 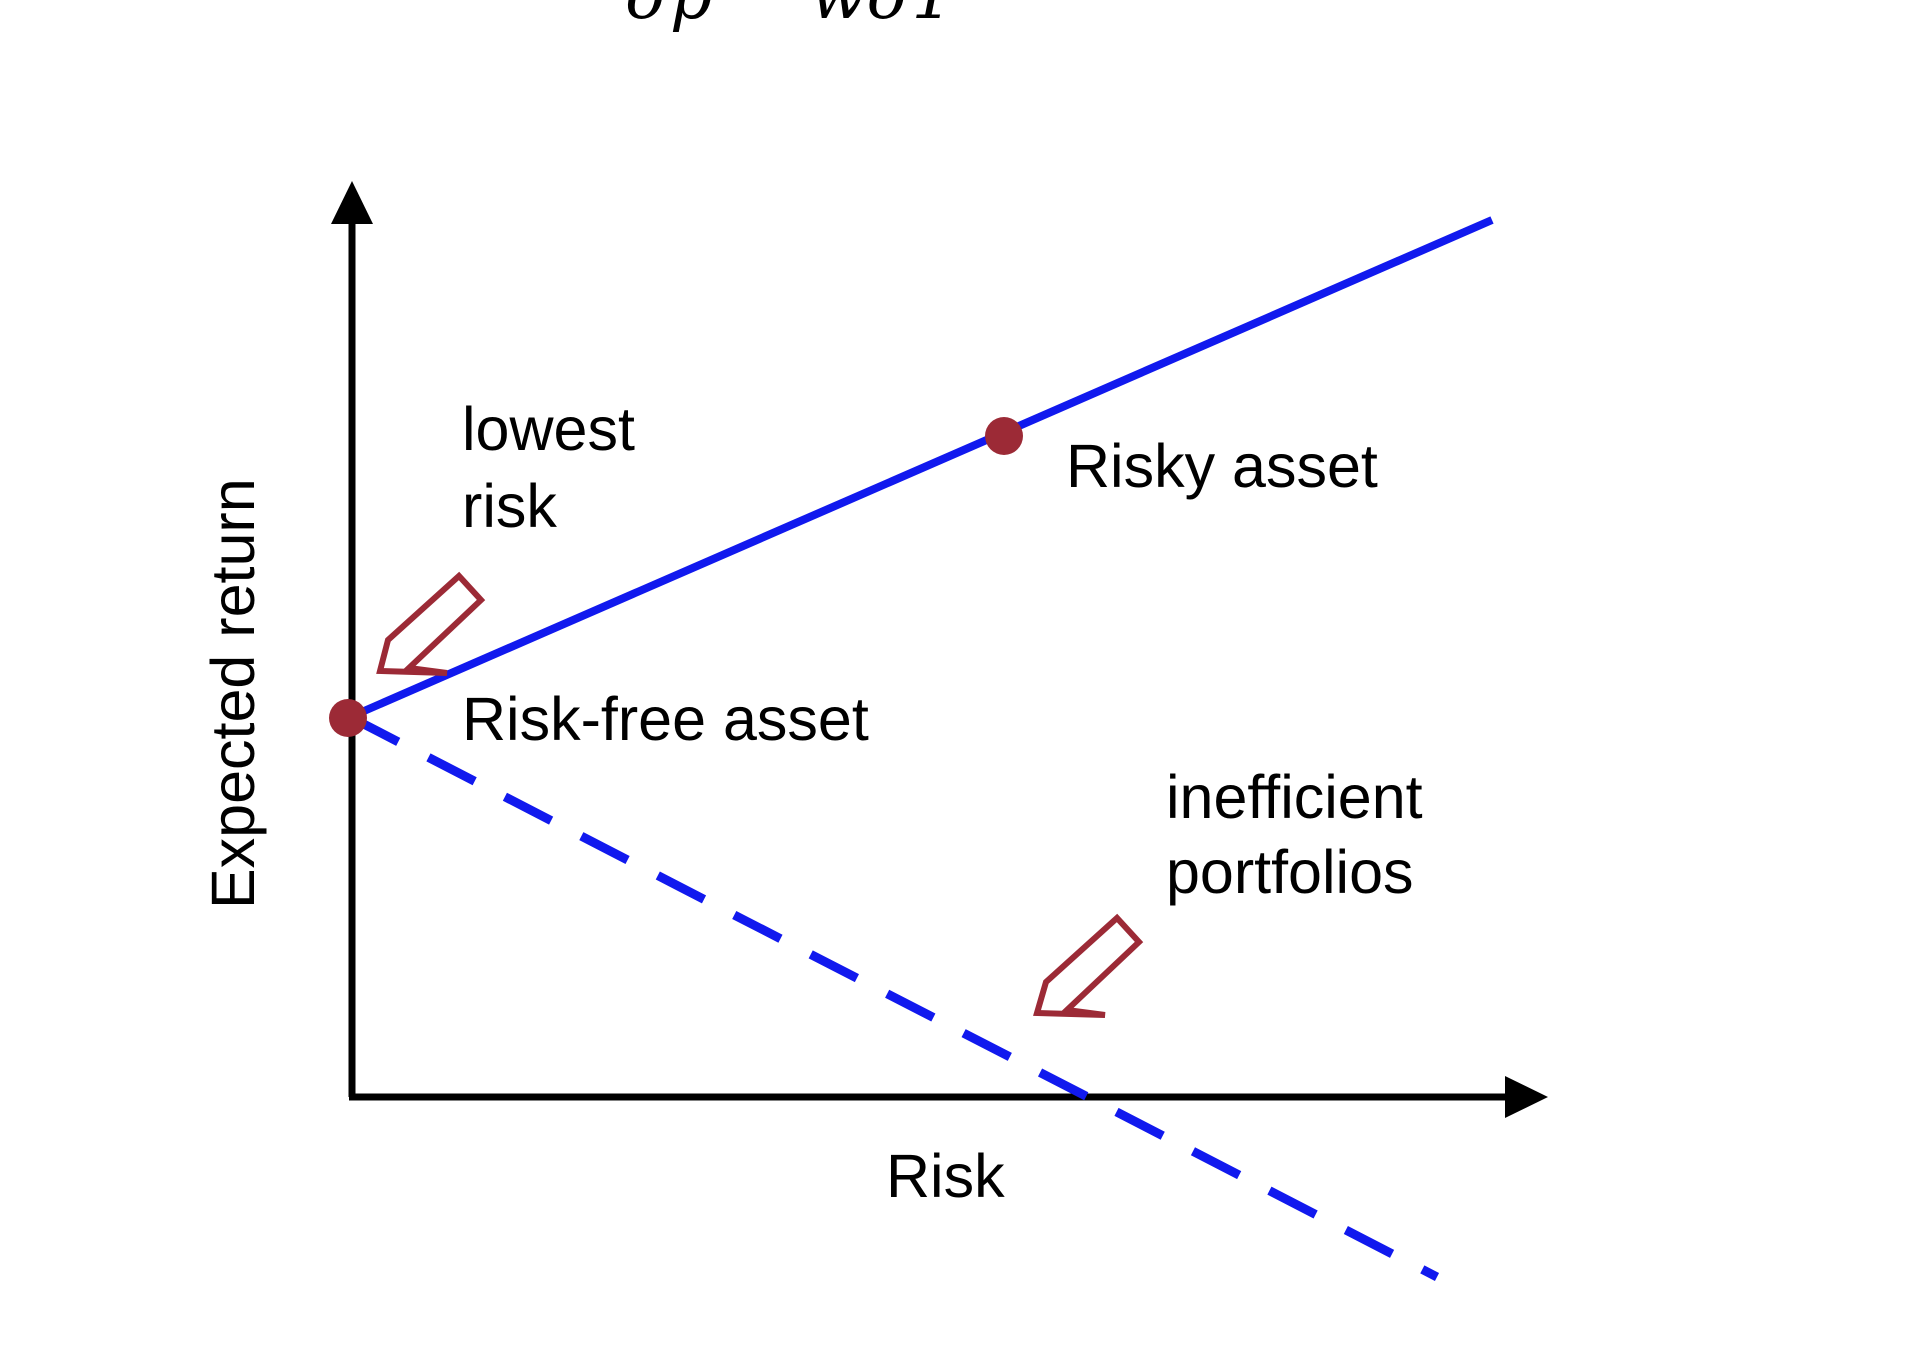 I want to click on y-axis-label: Expected return, so click(x=233, y=693).